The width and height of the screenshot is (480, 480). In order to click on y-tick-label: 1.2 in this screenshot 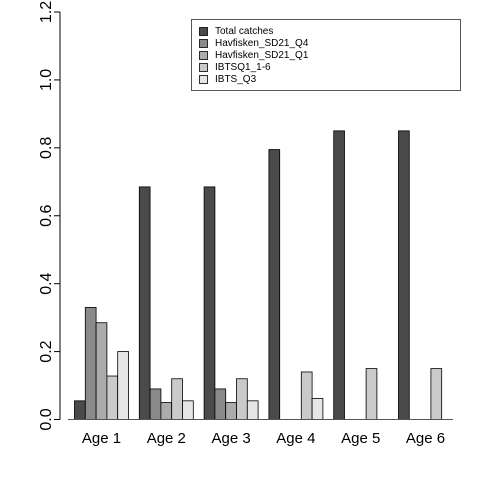, I will do `click(46, 12)`.